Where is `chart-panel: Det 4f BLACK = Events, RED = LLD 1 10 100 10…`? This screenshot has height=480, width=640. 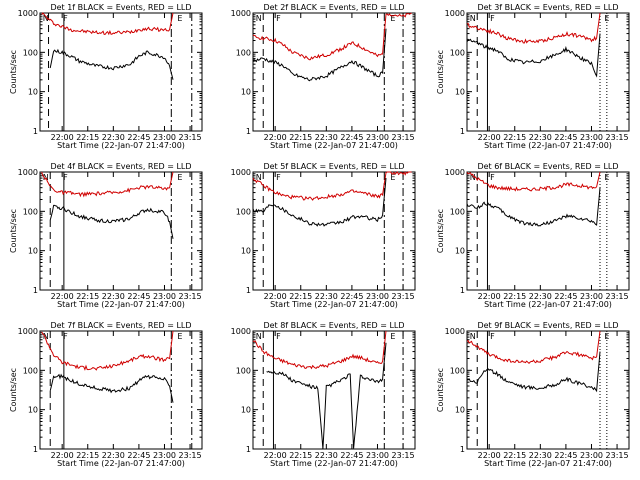
chart-panel: Det 4f BLACK = Events, RED = LLD 1 10 100 10… is located at coordinates (106, 235).